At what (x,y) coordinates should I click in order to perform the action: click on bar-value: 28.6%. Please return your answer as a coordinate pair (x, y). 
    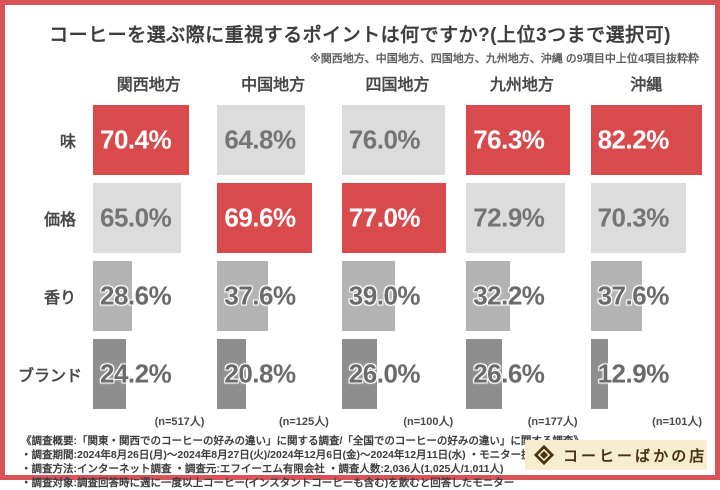
    Looking at the image, I should click on (136, 295).